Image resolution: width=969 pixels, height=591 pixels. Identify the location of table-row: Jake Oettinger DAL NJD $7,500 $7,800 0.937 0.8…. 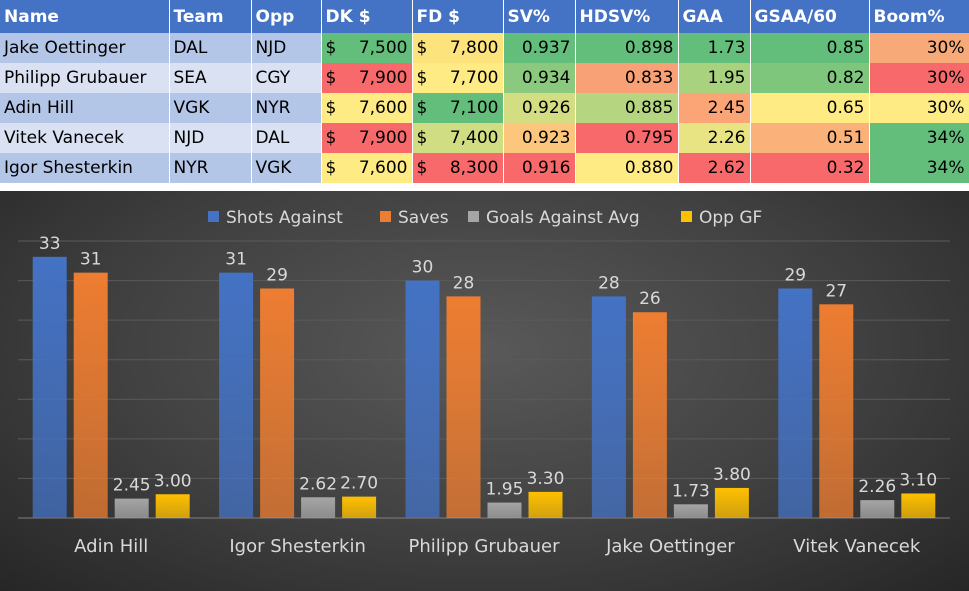
(484, 48).